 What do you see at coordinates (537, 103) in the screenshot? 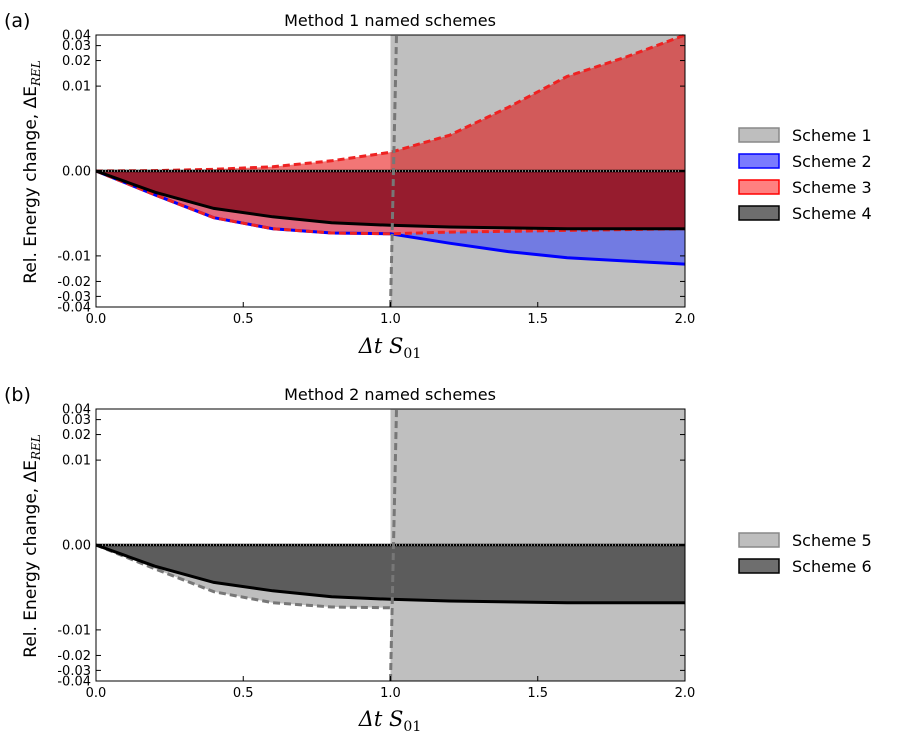
I see `unstable-upper-area` at bounding box center [537, 103].